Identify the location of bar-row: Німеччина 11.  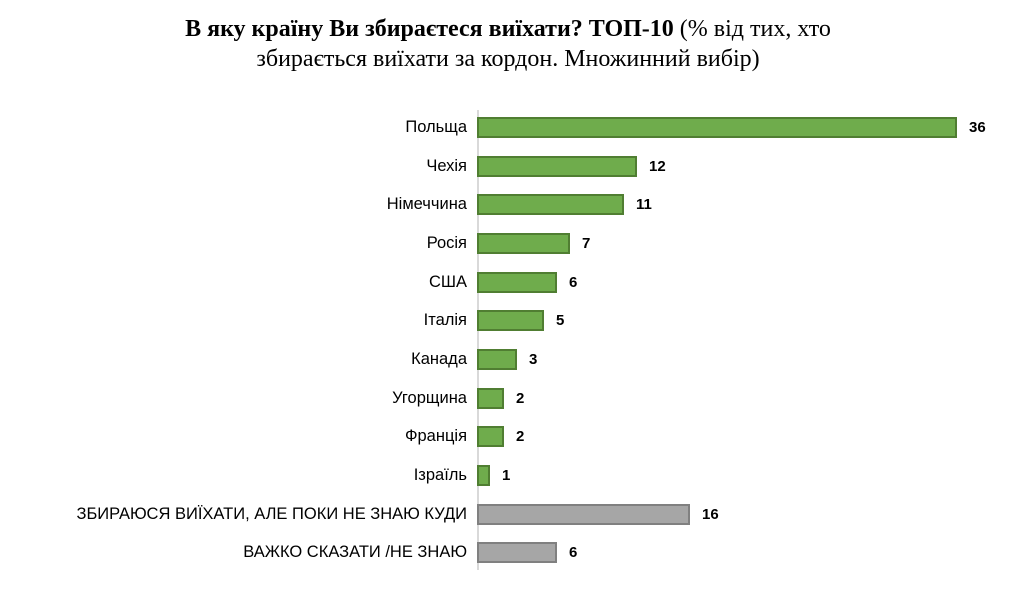
(508, 204).